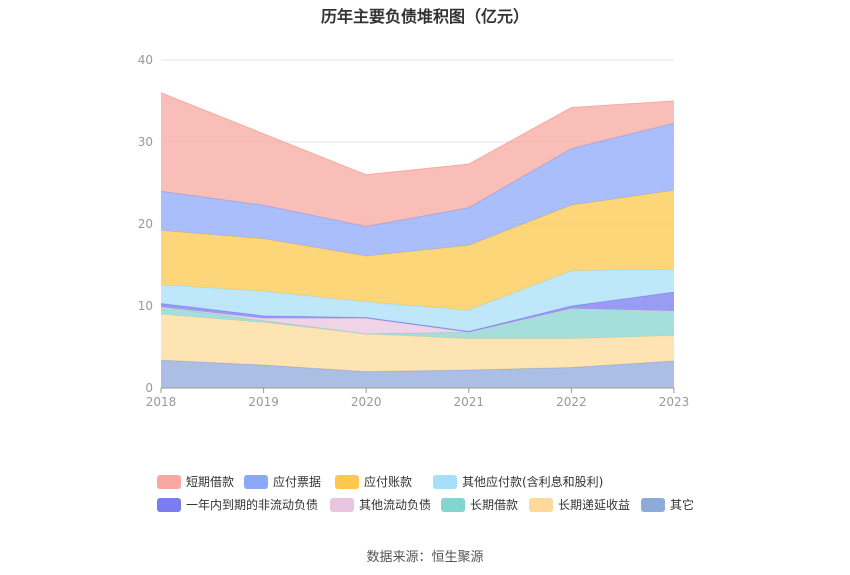 The image size is (850, 575). What do you see at coordinates (395, 505) in the screenshot?
I see `legend-label: 其他流动负债` at bounding box center [395, 505].